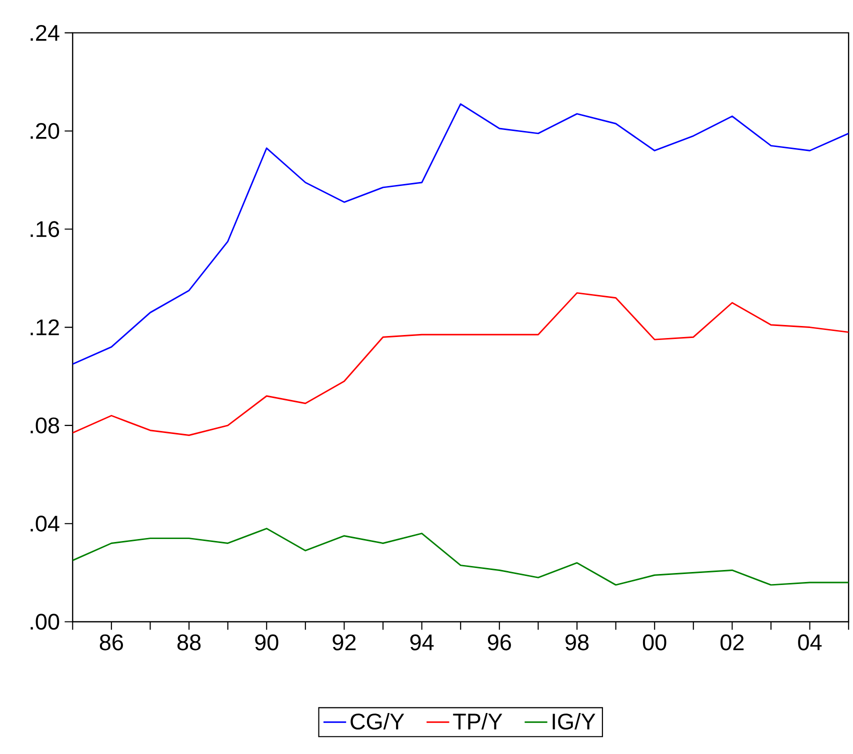 This screenshot has width=853, height=754. What do you see at coordinates (477, 721) in the screenshot?
I see `legend-label: TP/Y` at bounding box center [477, 721].